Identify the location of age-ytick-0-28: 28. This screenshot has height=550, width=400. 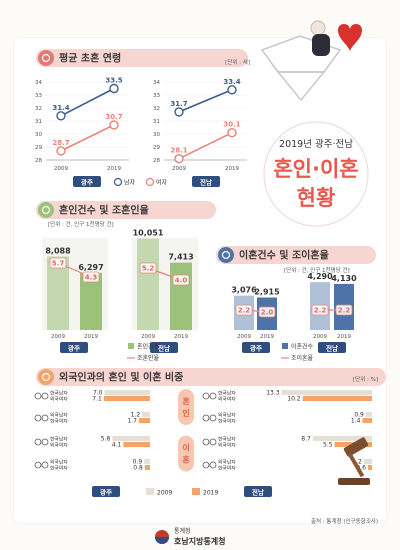
(38, 161).